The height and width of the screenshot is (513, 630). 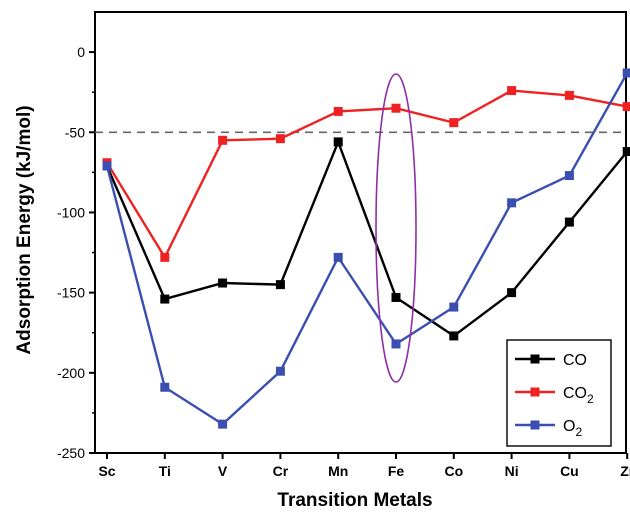 What do you see at coordinates (626, 152) in the screenshot?
I see `data-point-co-zr` at bounding box center [626, 152].